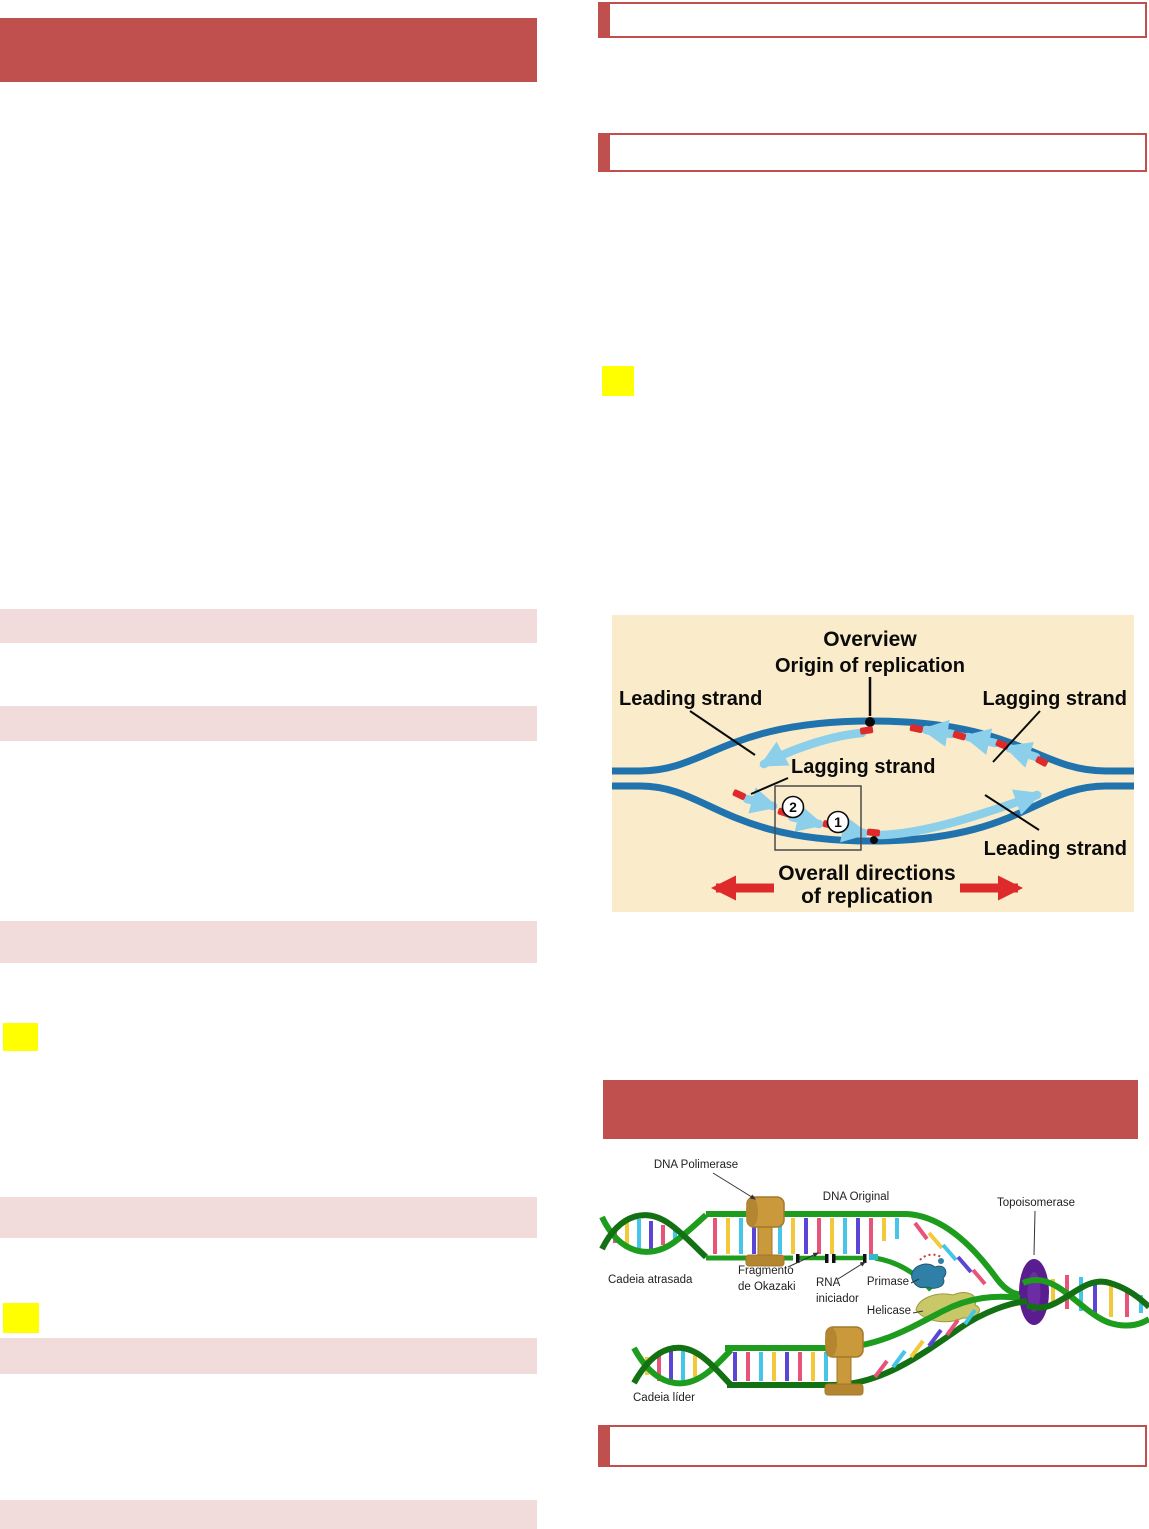  I want to click on rna-dotted-arc, so click(930, 1257).